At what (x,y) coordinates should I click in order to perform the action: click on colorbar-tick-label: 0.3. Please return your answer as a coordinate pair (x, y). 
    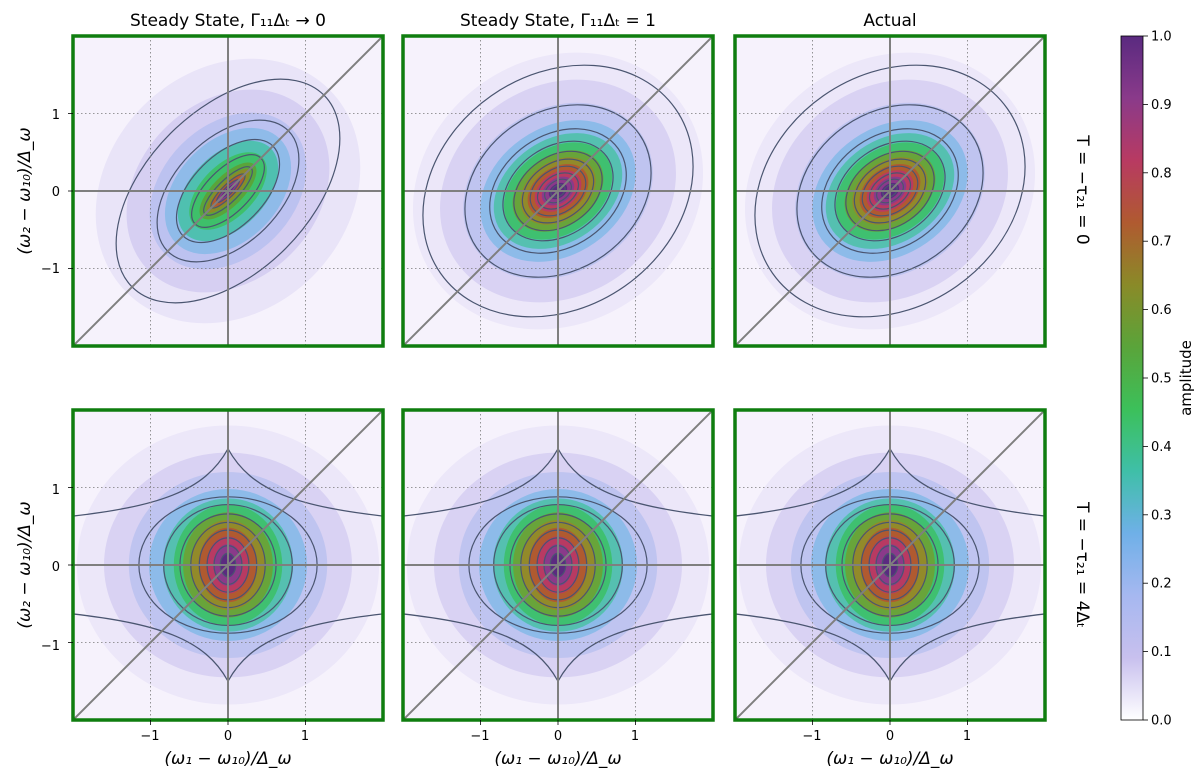
    Looking at the image, I should click on (1161, 515).